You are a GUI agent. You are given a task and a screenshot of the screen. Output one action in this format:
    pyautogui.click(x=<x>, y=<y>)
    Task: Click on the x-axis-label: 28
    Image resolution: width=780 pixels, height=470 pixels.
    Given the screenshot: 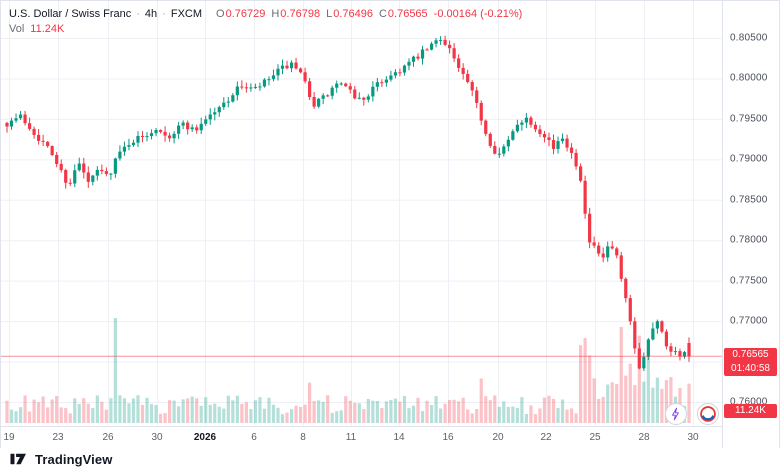 What is the action you would take?
    pyautogui.click(x=644, y=437)
    